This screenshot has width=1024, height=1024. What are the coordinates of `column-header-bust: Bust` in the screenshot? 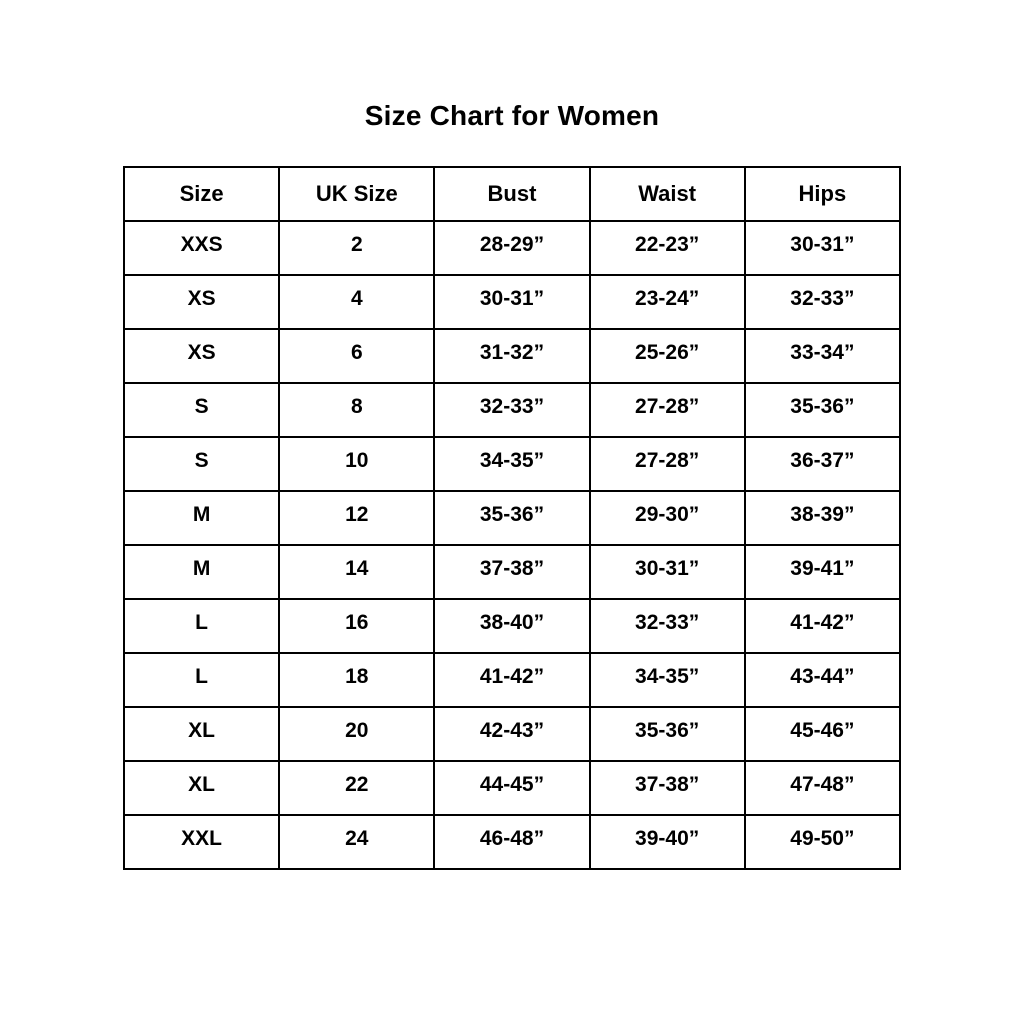 It's located at (512, 194).